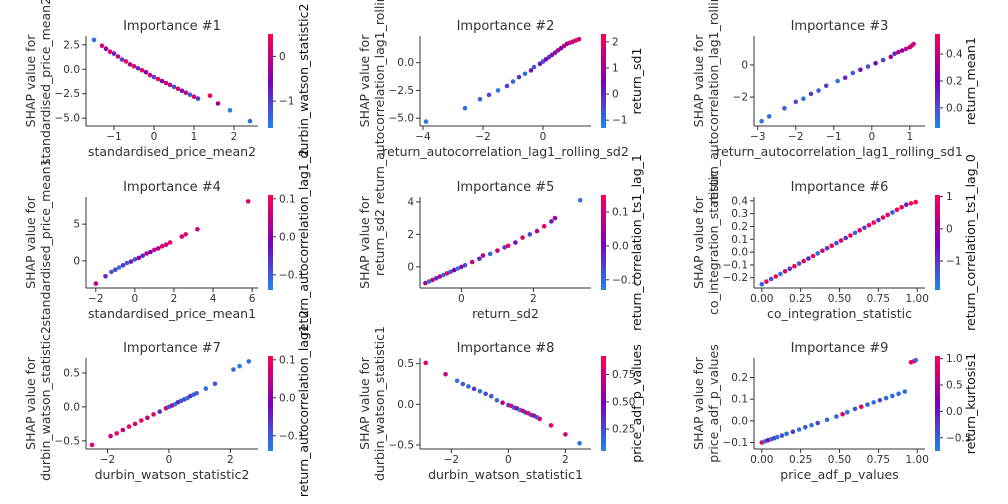  Describe the element at coordinates (970, 81) in the screenshot. I see `colorbar-label: return_mean1` at that location.